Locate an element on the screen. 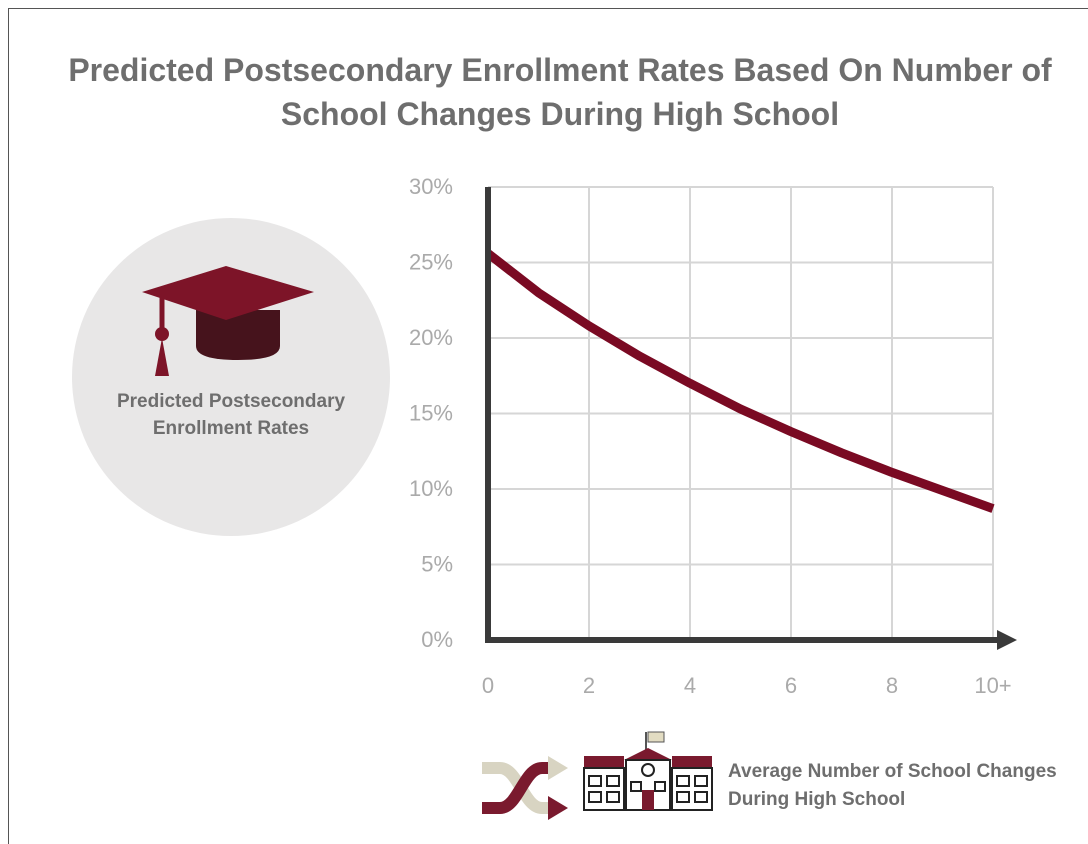  y-tick-label: 15% is located at coordinates (431, 413).